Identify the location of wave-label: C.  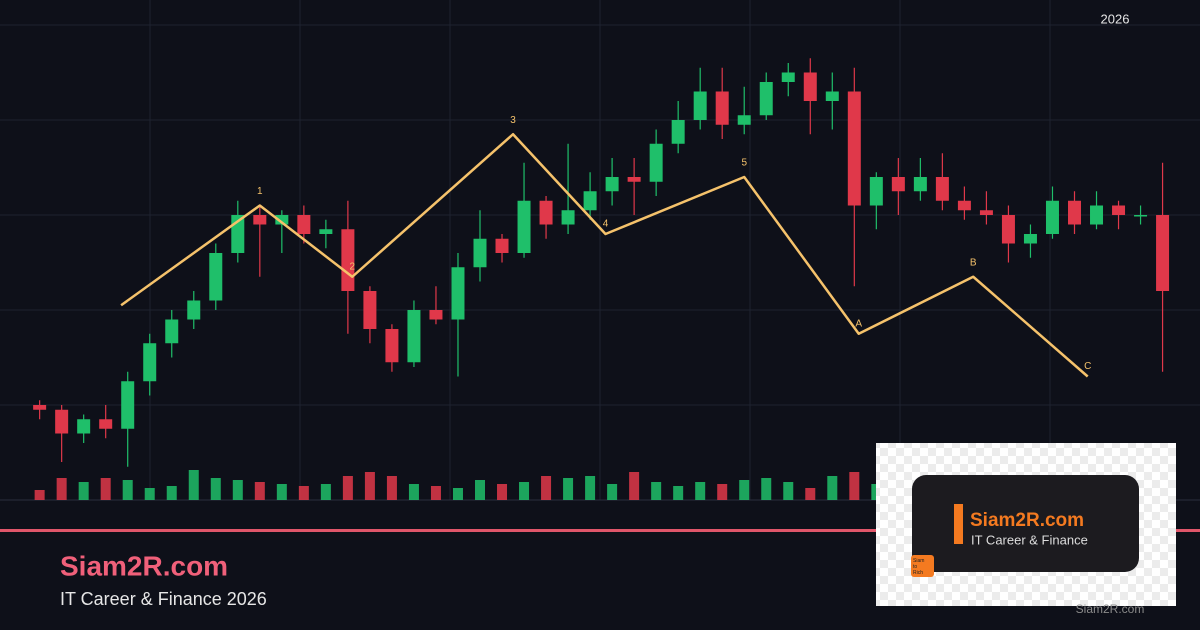
(1087, 366).